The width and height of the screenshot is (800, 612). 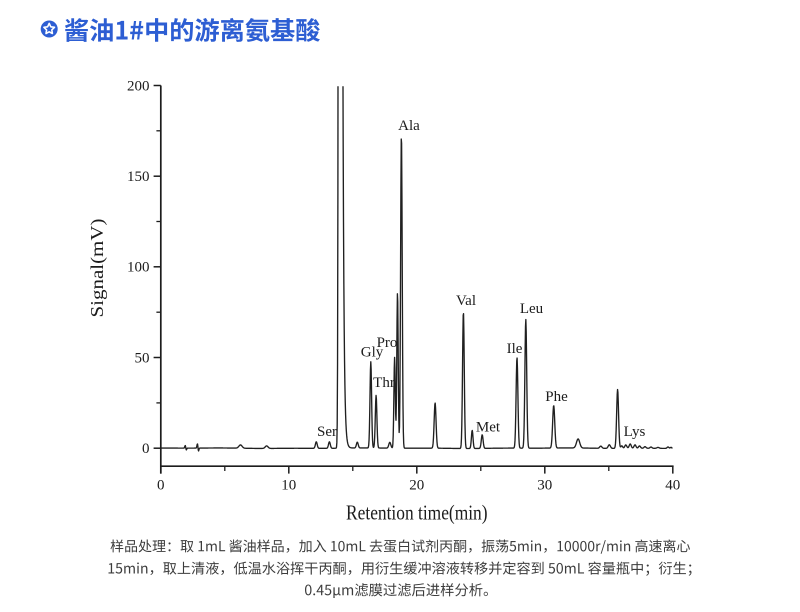 What do you see at coordinates (288, 485) in the screenshot?
I see `svg-text: 10` at bounding box center [288, 485].